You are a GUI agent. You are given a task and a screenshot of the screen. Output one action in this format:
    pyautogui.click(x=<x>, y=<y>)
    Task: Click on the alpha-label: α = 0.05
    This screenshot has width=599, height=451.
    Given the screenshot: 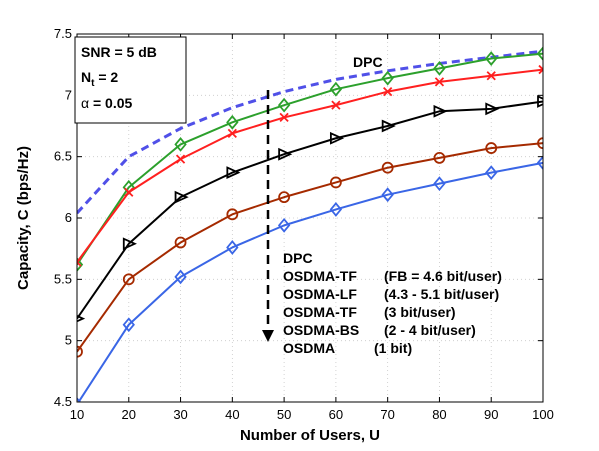 What is the action you would take?
    pyautogui.click(x=107, y=103)
    